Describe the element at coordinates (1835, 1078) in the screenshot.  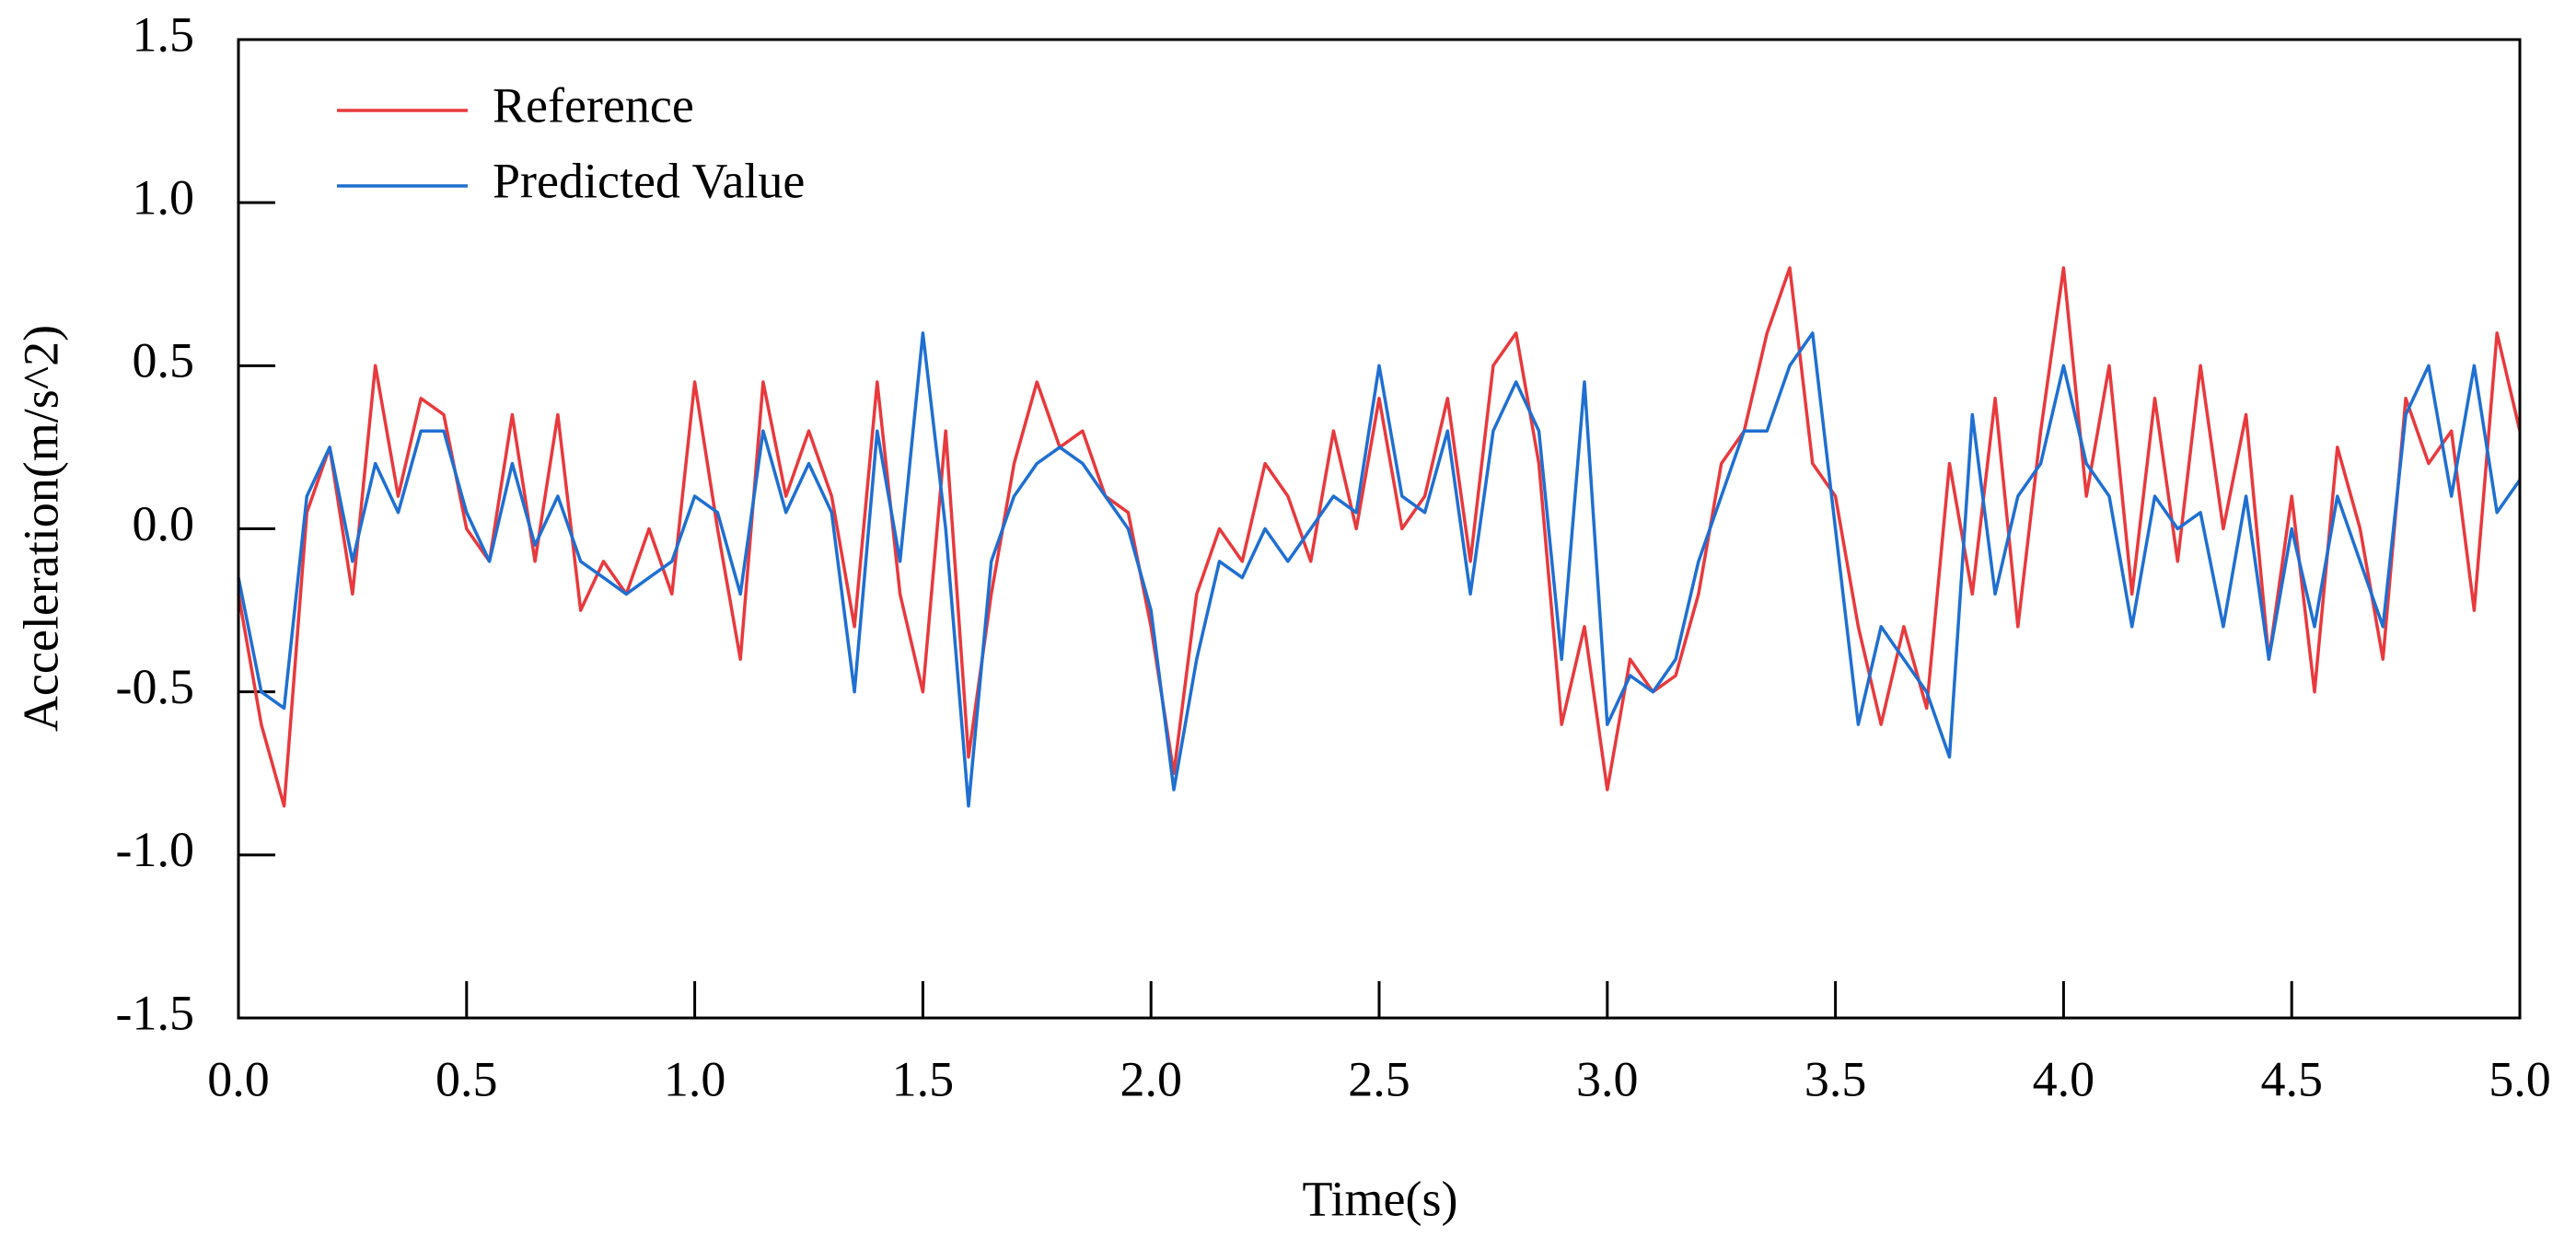
I see `x-tick-label: 3.5` at that location.